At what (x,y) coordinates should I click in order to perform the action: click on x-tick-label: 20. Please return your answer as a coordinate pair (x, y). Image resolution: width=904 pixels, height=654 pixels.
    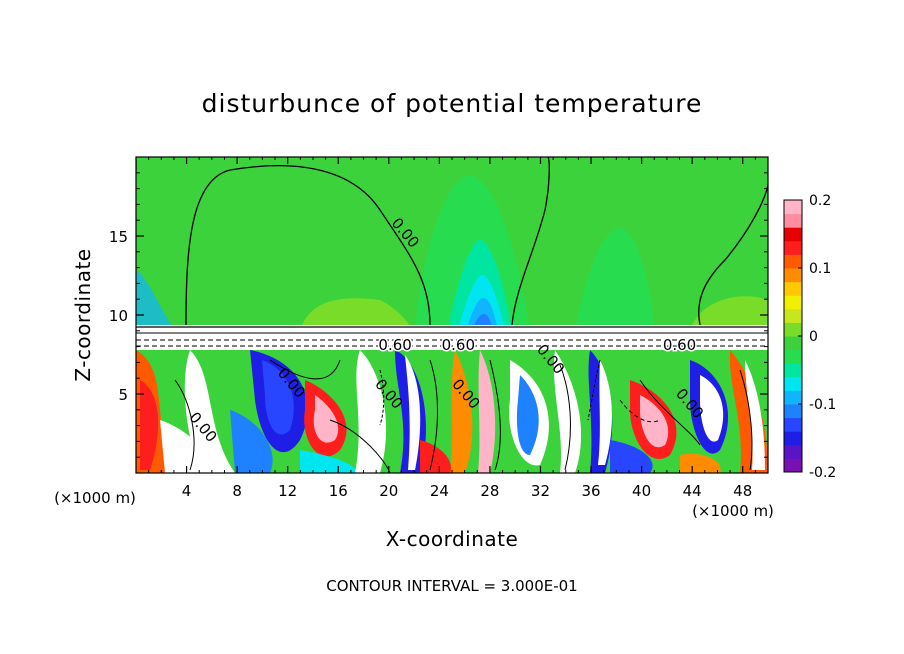
    Looking at the image, I should click on (388, 491).